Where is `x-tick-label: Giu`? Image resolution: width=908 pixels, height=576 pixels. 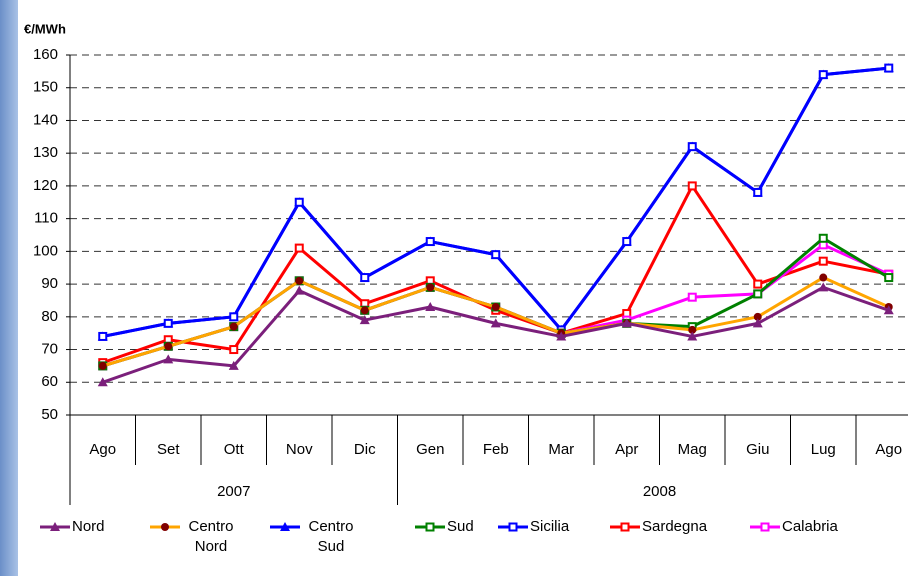 x-tick-label: Giu is located at coordinates (757, 449).